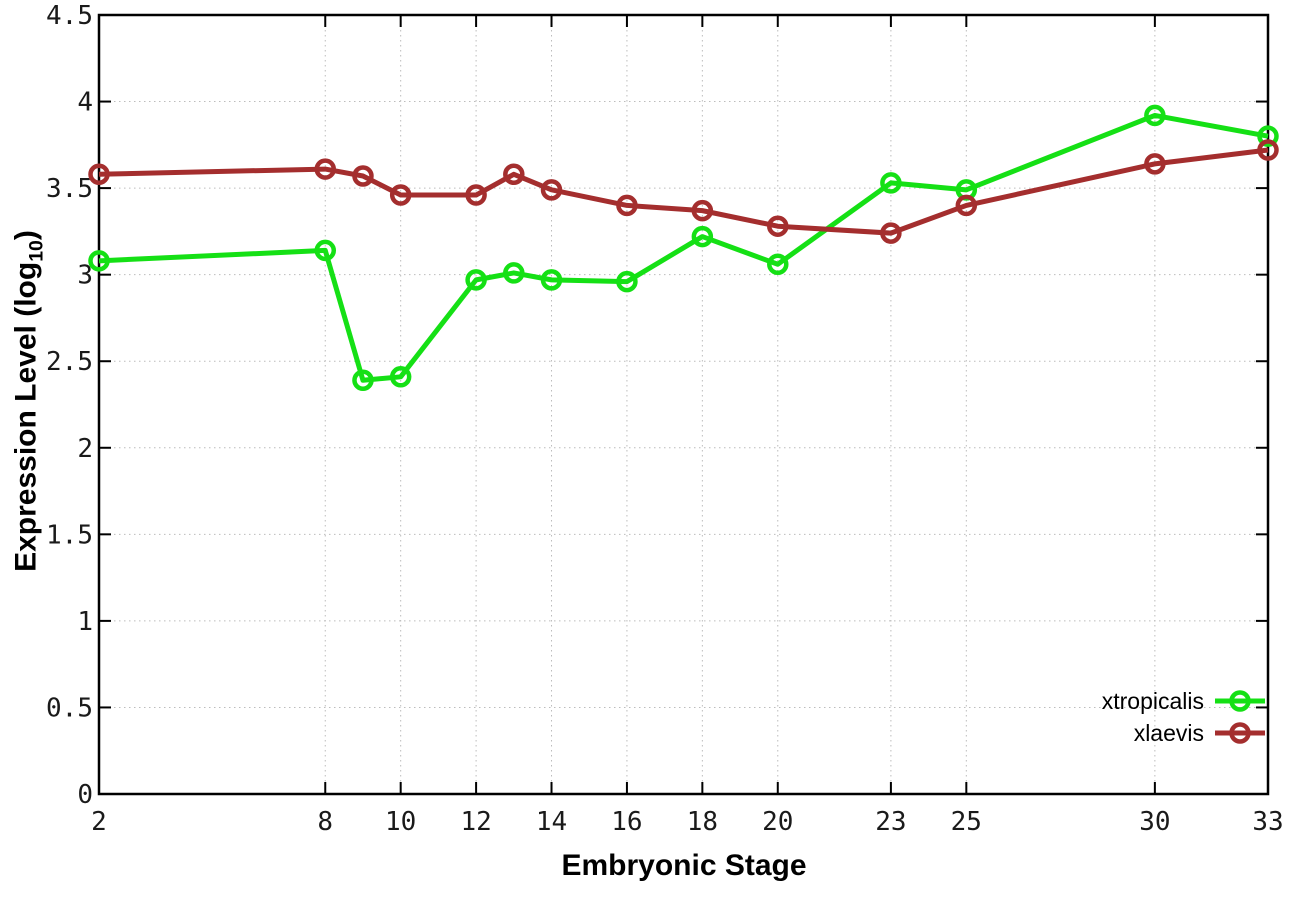 This screenshot has width=1296, height=907. I want to click on series-line-xlaevis, so click(683, 191).